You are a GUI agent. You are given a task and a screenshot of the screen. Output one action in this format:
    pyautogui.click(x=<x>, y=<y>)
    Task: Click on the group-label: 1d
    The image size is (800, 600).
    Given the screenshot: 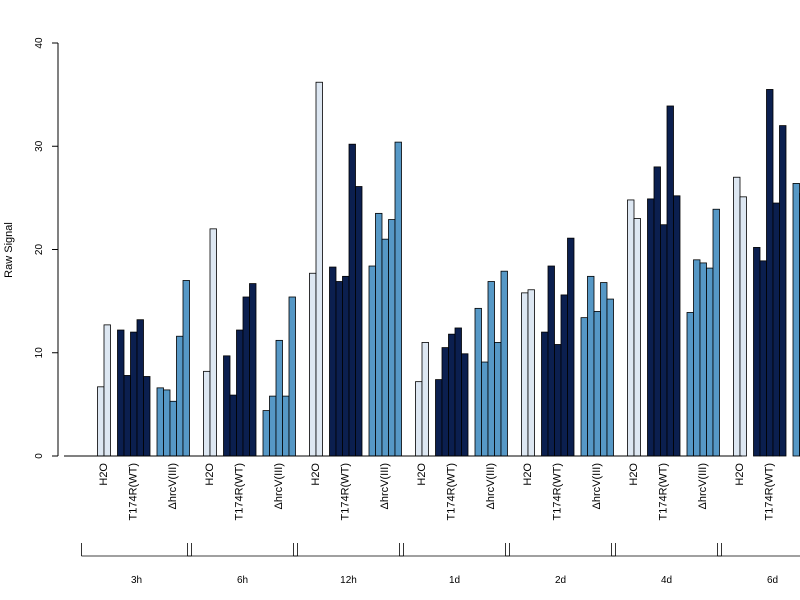 What is the action you would take?
    pyautogui.click(x=454, y=580)
    